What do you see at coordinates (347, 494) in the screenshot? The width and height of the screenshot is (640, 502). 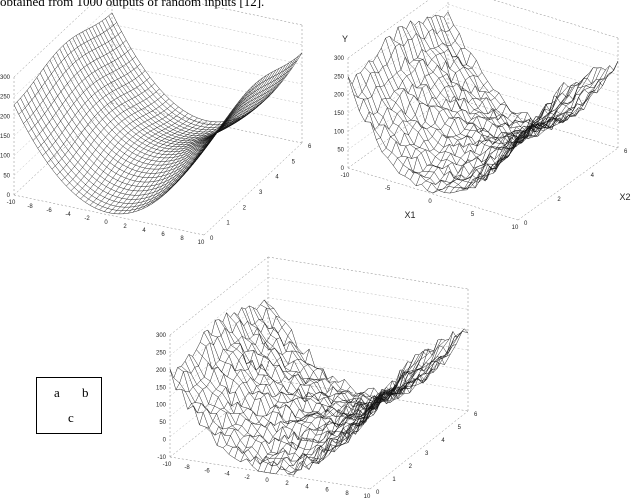 I see `plot-c-x1-tick-label: 8` at bounding box center [347, 494].